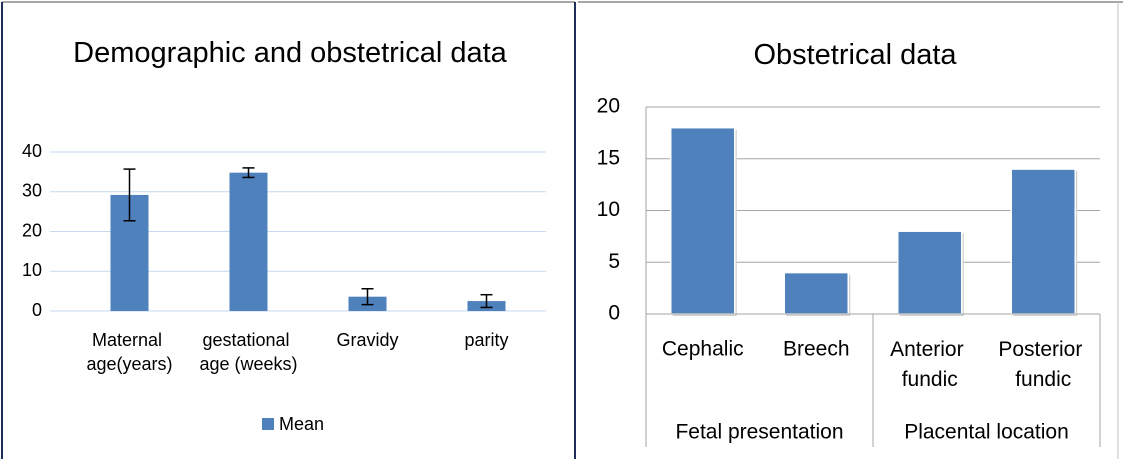  I want to click on x-tick-label: Cephalic, so click(703, 349).